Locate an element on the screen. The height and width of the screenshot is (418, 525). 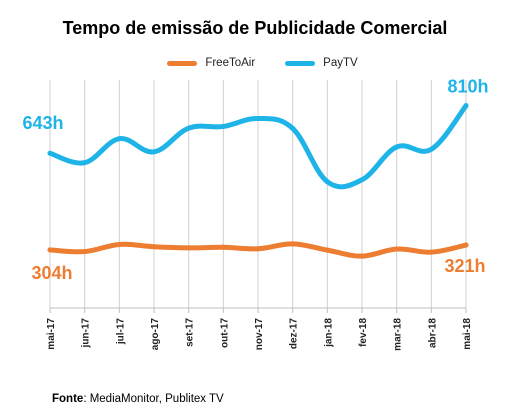
legend-label-freetoair: FreeToAir is located at coordinates (230, 63).